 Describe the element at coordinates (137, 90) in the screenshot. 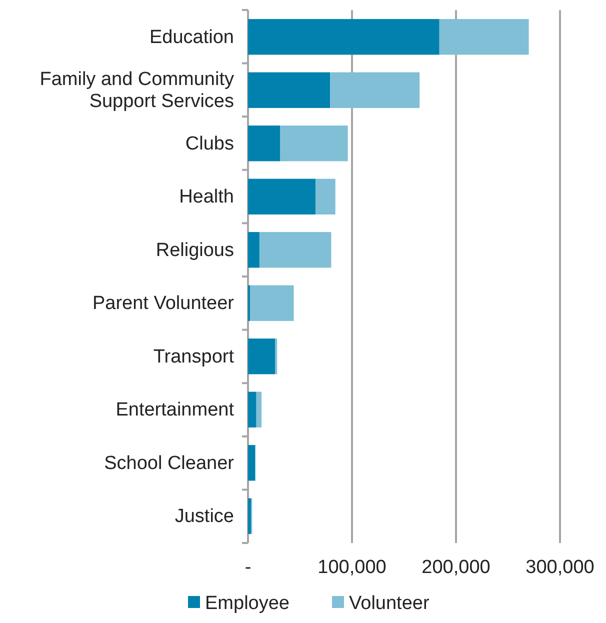

I see `y-tick-label: Family and Community Support Services` at that location.